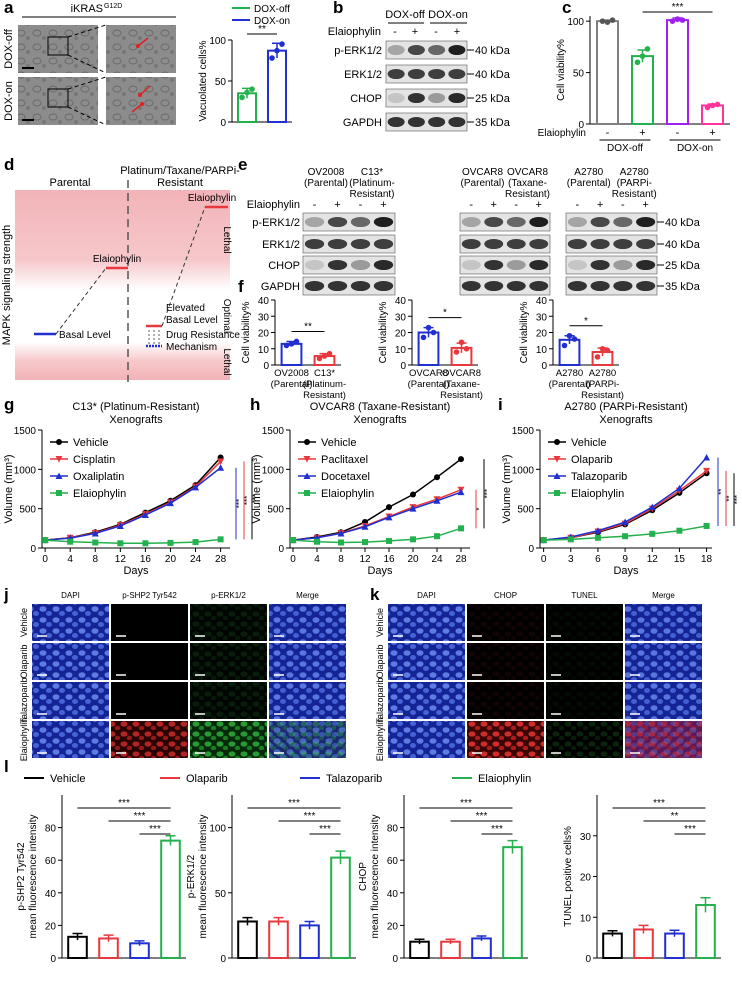 This screenshot has width=742, height=993. What do you see at coordinates (505, 286) in the screenshot?
I see `blot-strip` at bounding box center [505, 286].